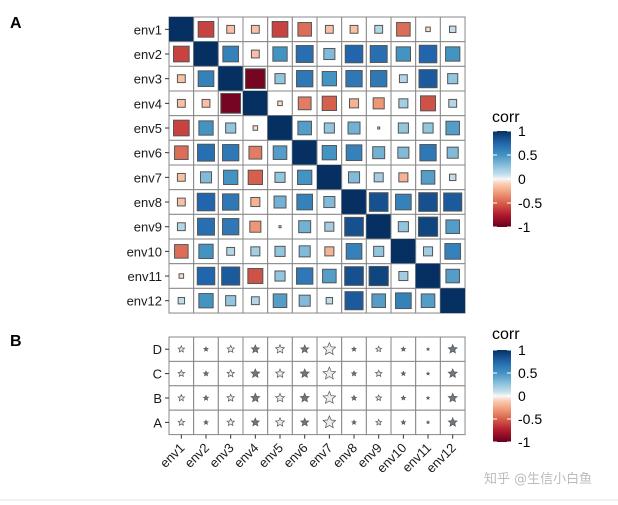  Describe the element at coordinates (329, 153) in the screenshot. I see `corr-square-env6-env7` at that location.